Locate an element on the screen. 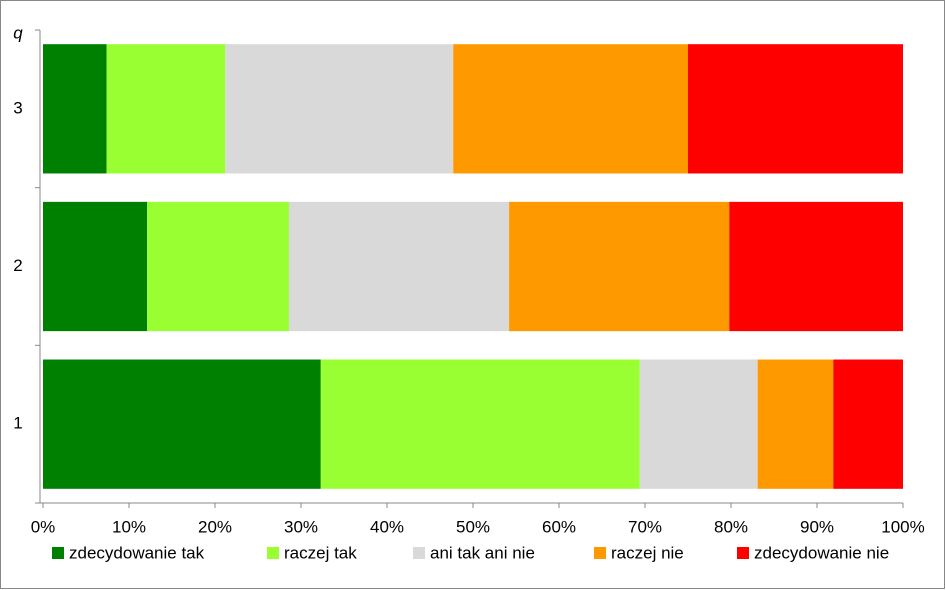  x-tick-label: 90% is located at coordinates (817, 526).